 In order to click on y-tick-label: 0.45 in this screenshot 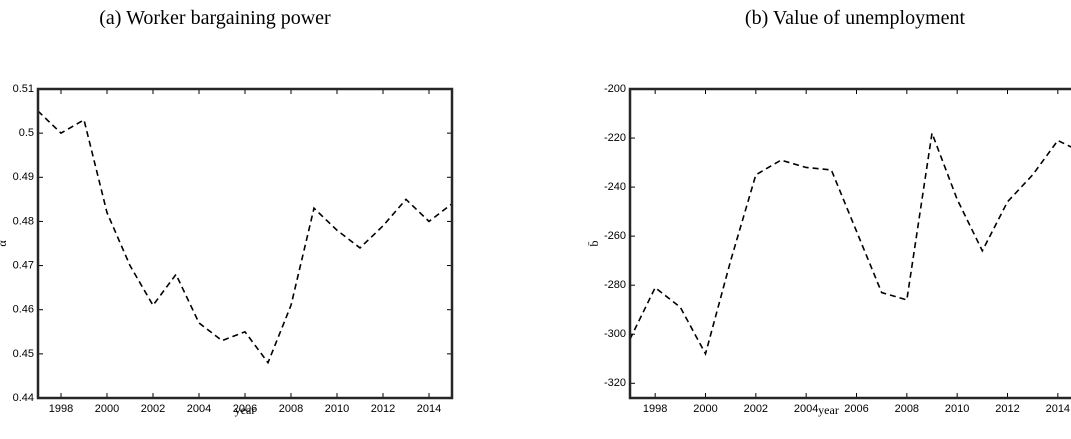, I will do `click(23, 354)`.